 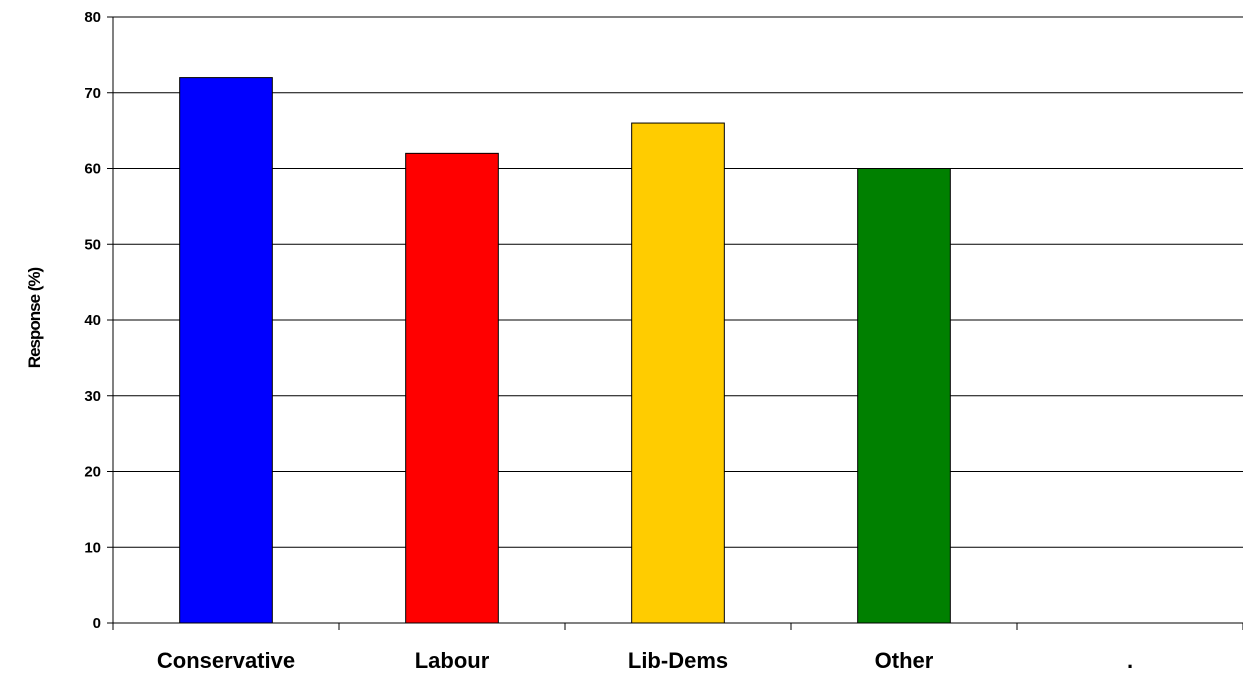 I want to click on x-category-label: Lib-Dems, so click(x=678, y=660).